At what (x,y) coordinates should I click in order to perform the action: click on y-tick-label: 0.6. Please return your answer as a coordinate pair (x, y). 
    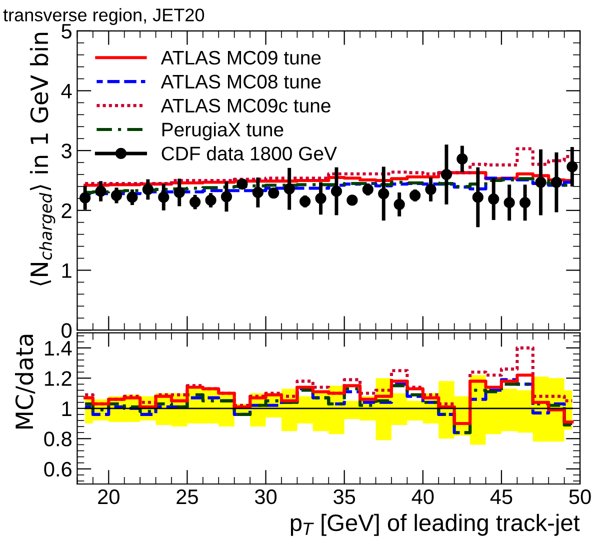
    Looking at the image, I should click on (58, 469).